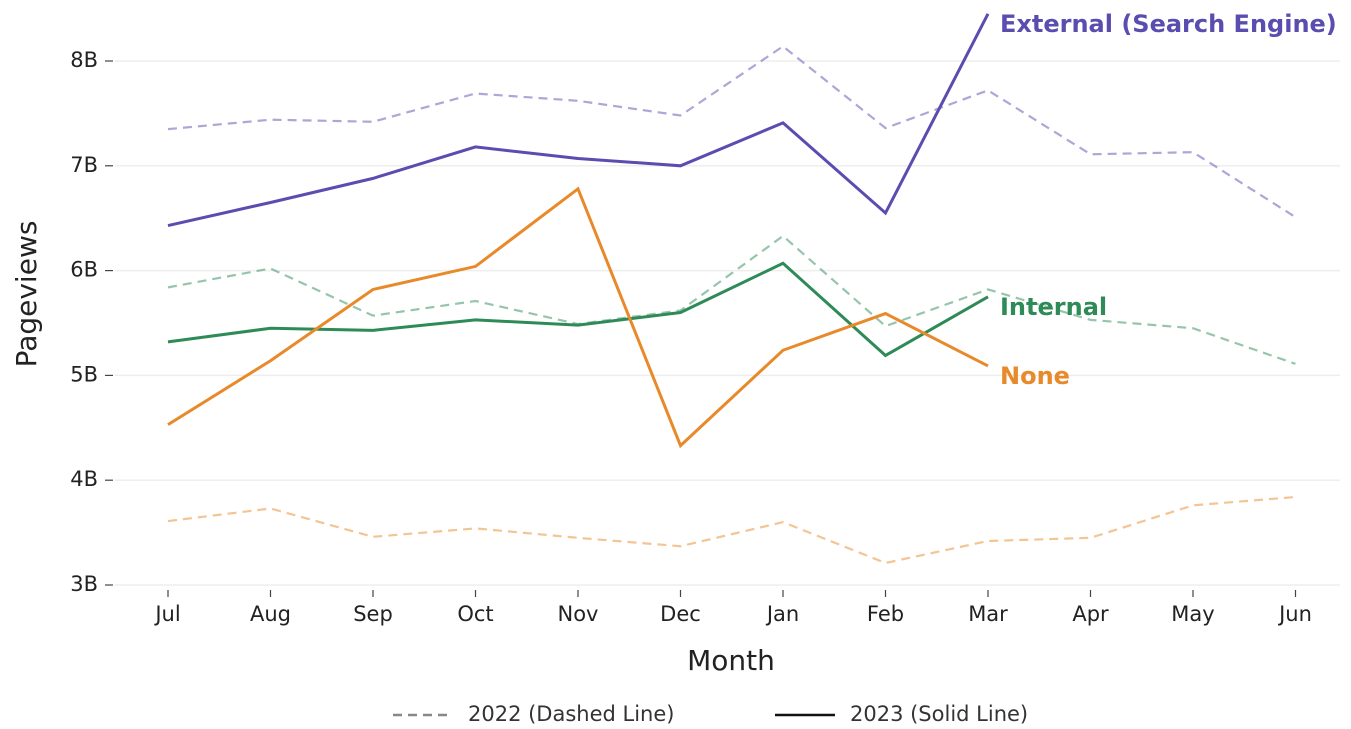  I want to click on y-tick-label: 7B, so click(84, 165).